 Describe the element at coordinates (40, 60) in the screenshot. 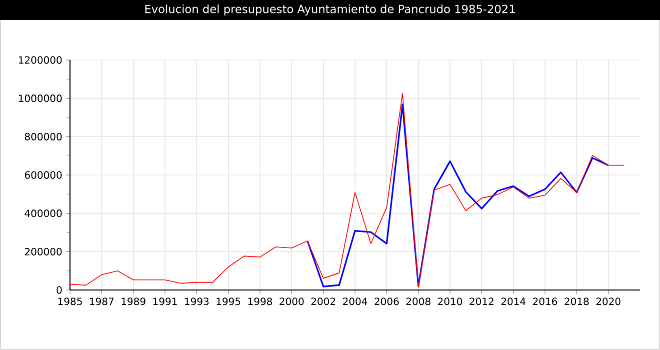

I see `y-tick-label: 1200000` at that location.